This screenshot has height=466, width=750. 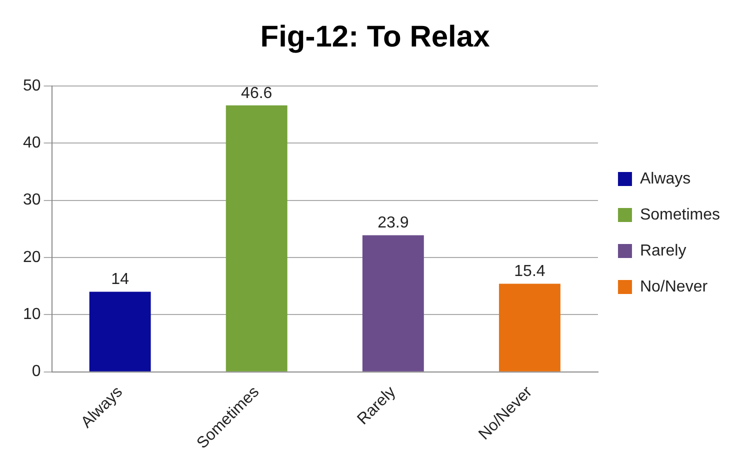 I want to click on y-tick-label: 10, so click(x=32, y=315).